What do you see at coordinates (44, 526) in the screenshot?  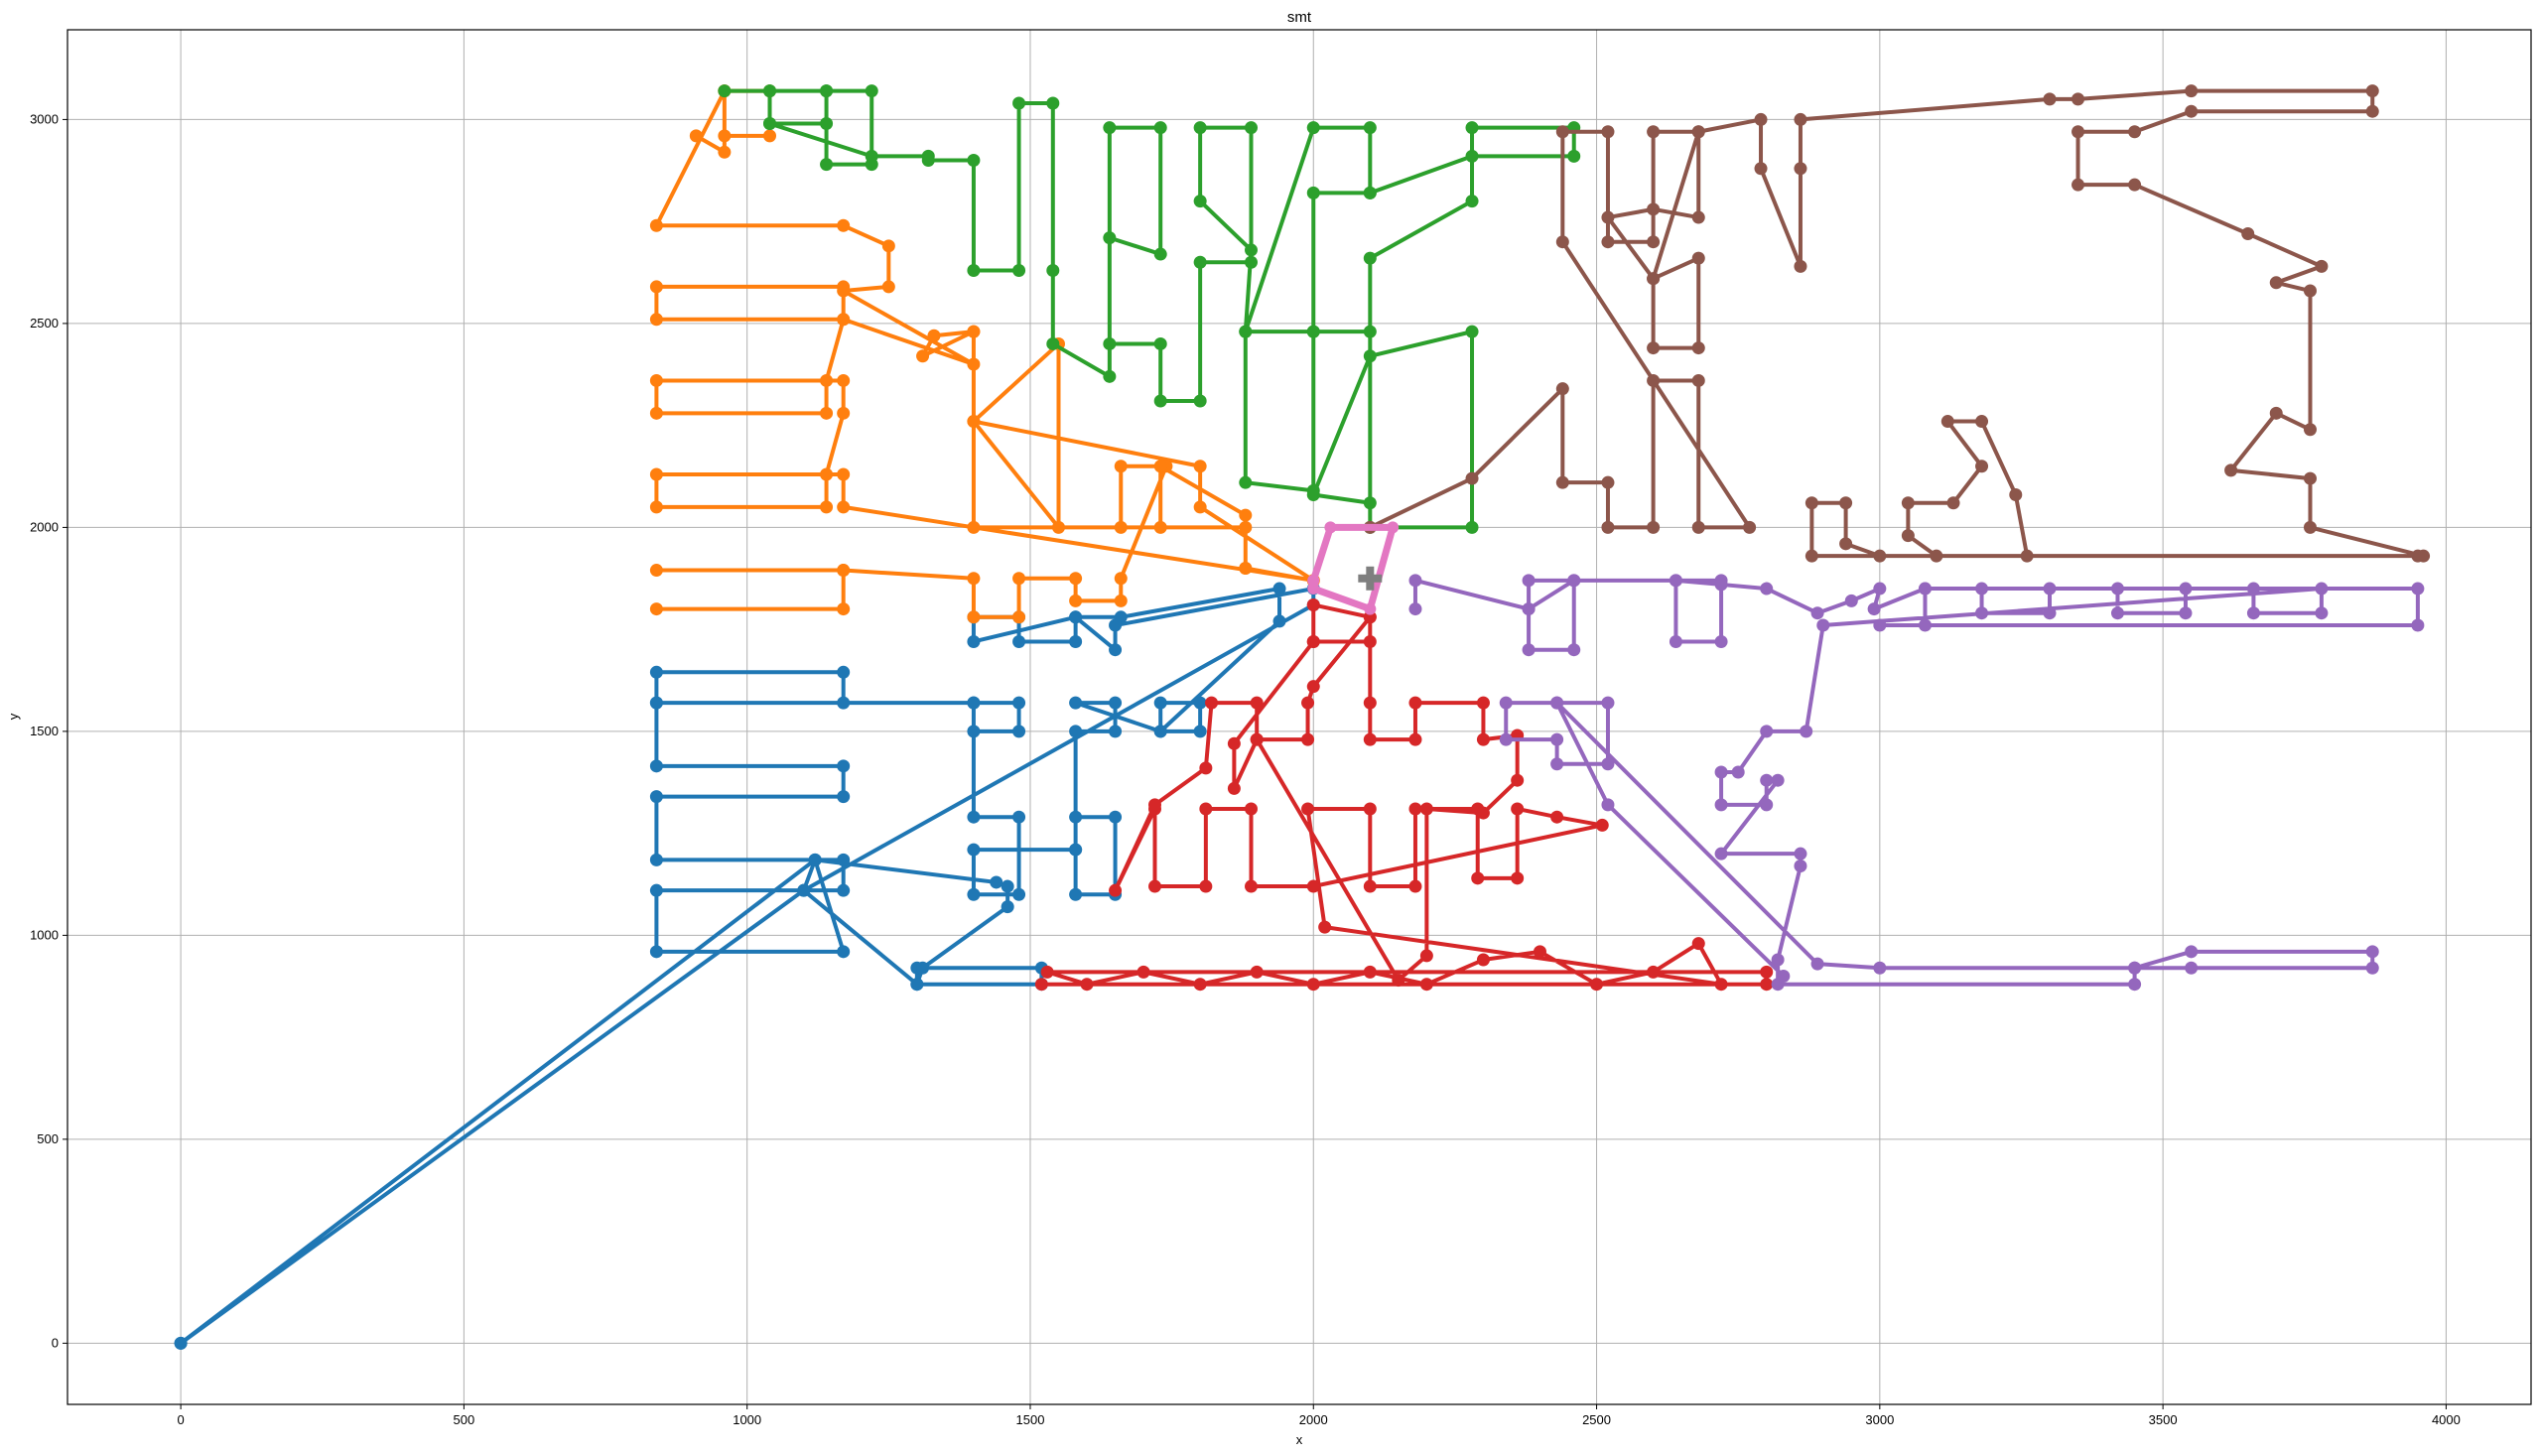 I see `y-tick-label: 2000` at bounding box center [44, 526].